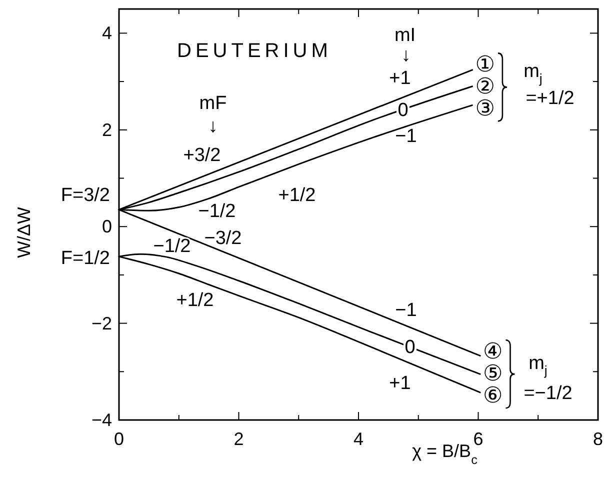  What do you see at coordinates (107, 33) in the screenshot?
I see `y-tick-label: 4` at bounding box center [107, 33].